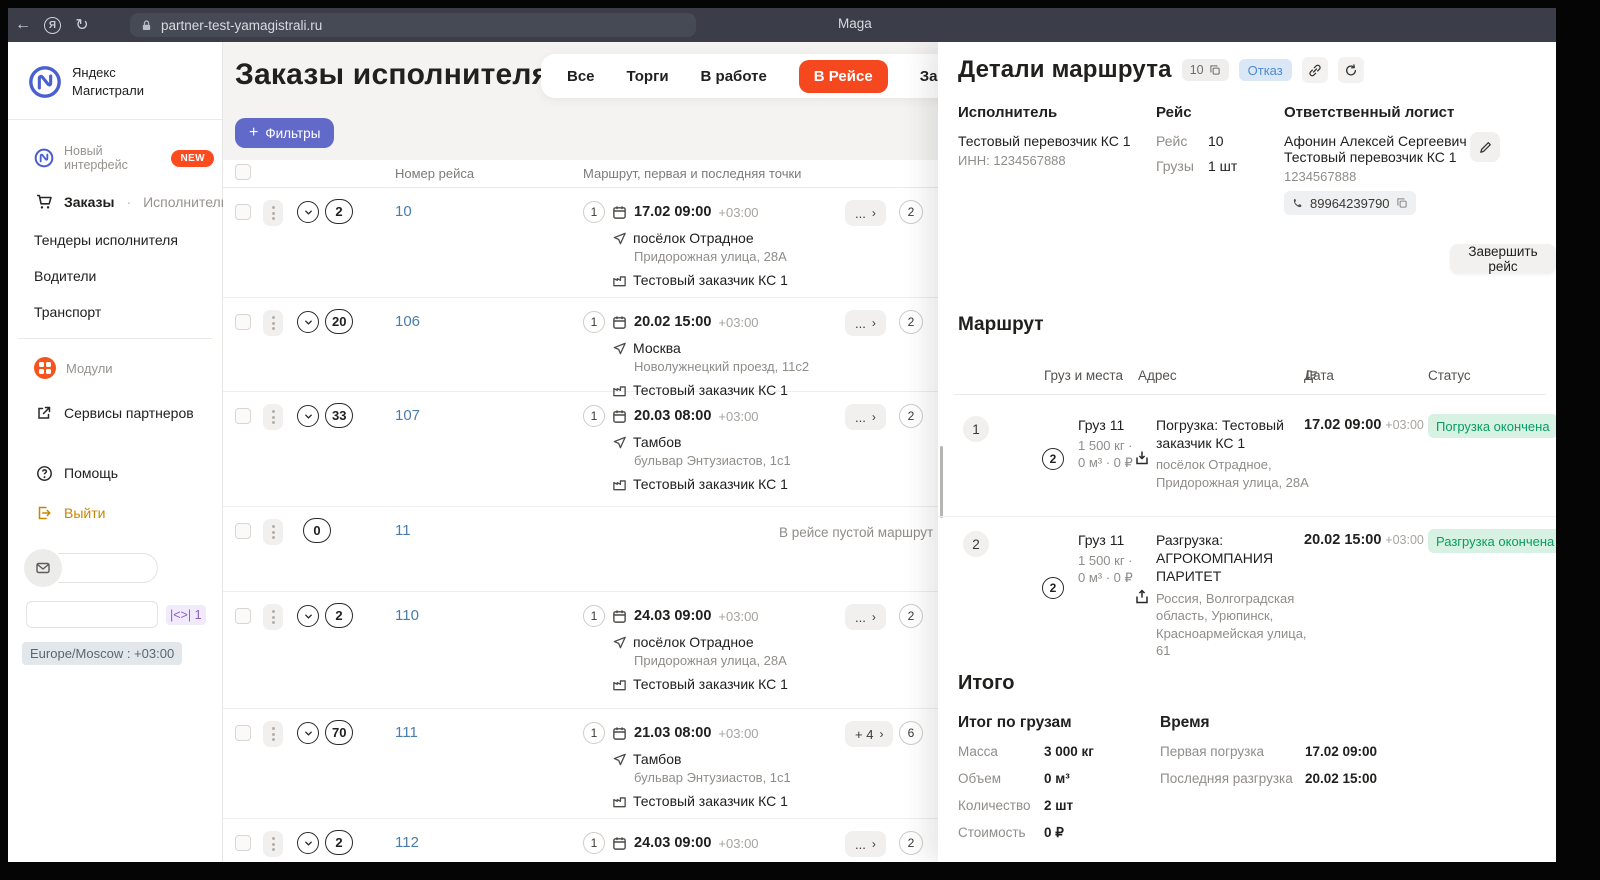 This screenshot has width=1600, height=880. I want to click on sidebar-item-tenders: Тендеры исполнителя, so click(115, 240).